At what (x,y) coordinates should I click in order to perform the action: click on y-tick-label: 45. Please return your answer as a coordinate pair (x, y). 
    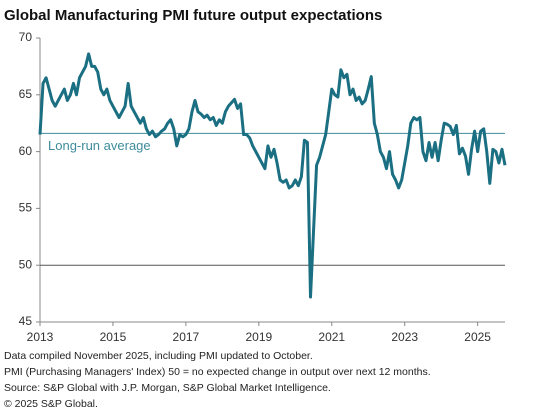
    Looking at the image, I should click on (26, 321).